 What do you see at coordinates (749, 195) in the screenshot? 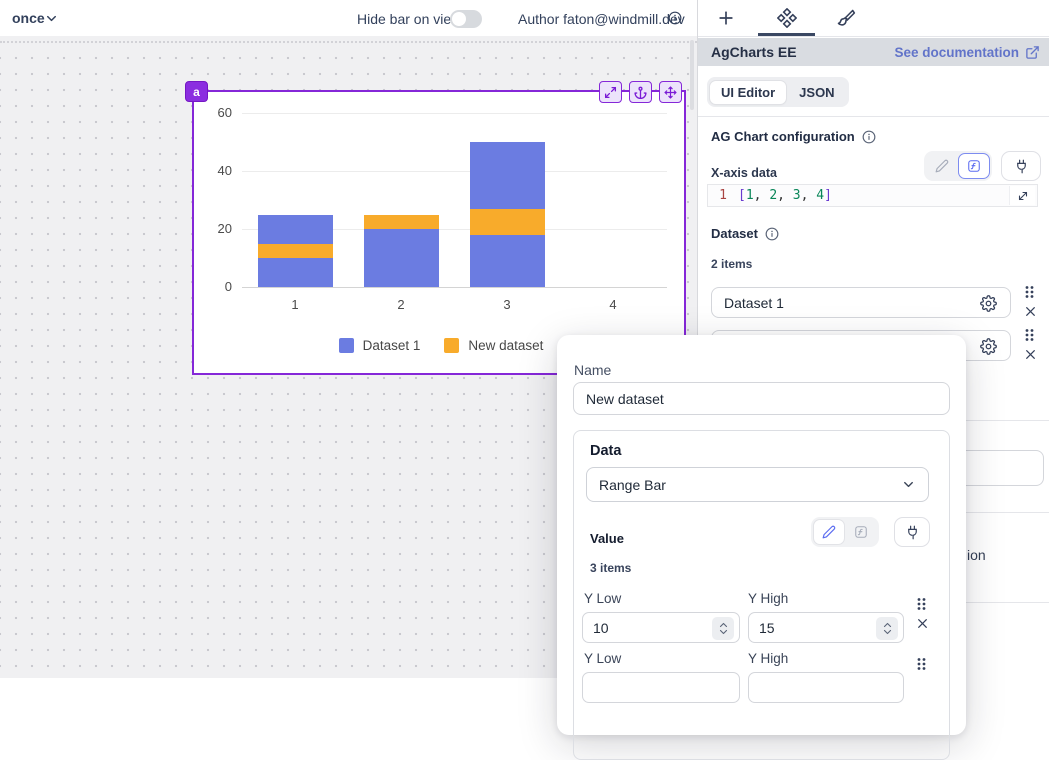
I see `code-token: 1` at bounding box center [749, 195].